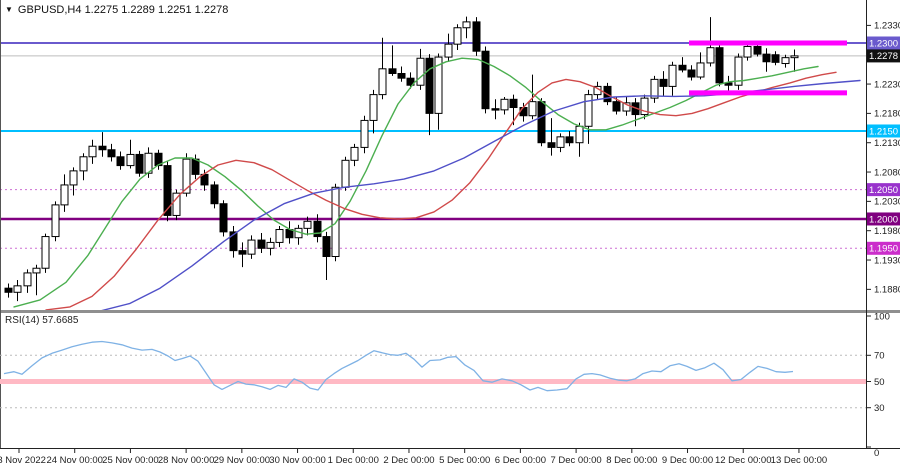  I want to click on y-axis-label: 1.2080, so click(887, 172).